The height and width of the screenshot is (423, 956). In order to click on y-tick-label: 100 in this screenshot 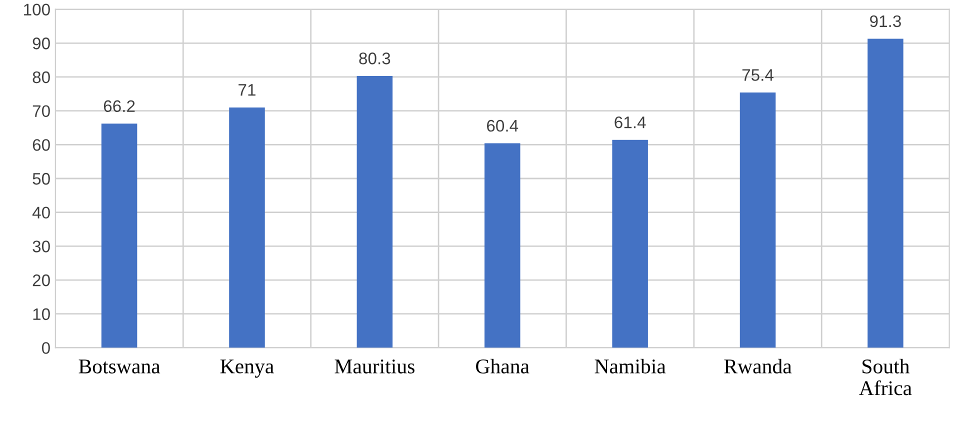, I will do `click(37, 10)`.